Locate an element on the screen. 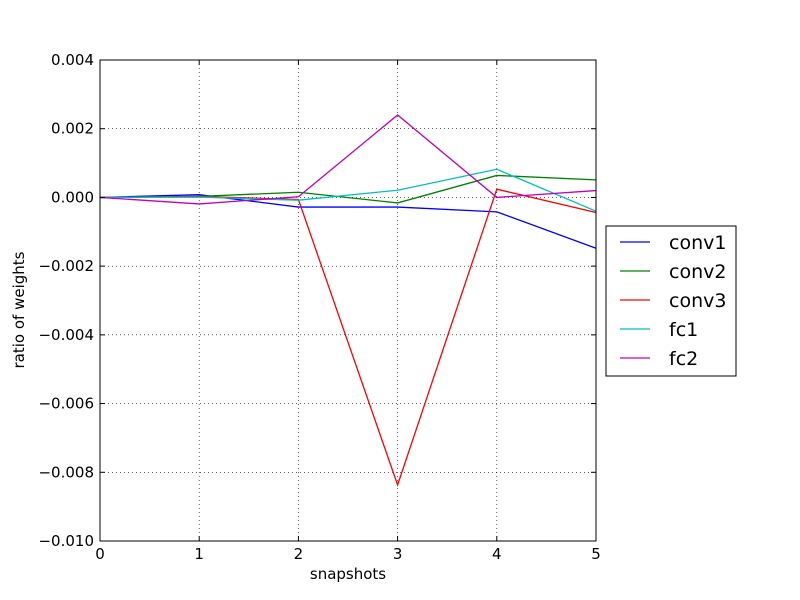  legend-label-conv3: conv3 is located at coordinates (697, 301).